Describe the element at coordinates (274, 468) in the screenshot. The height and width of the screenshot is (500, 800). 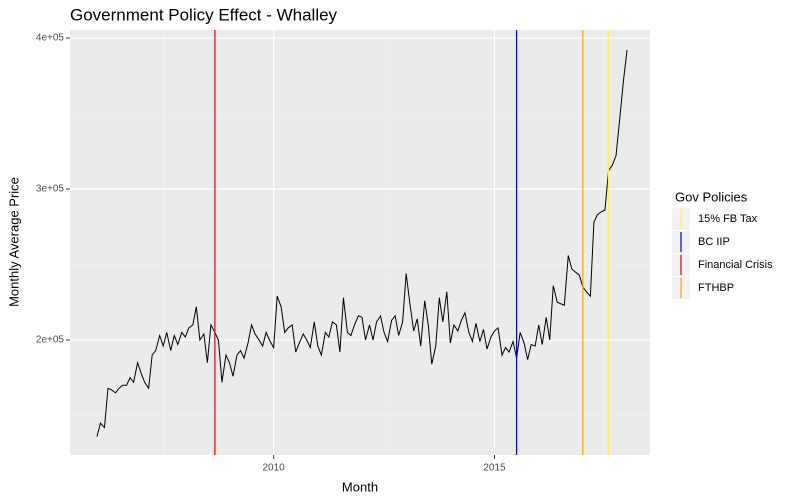
I see `x-tick-label: 2010` at that location.